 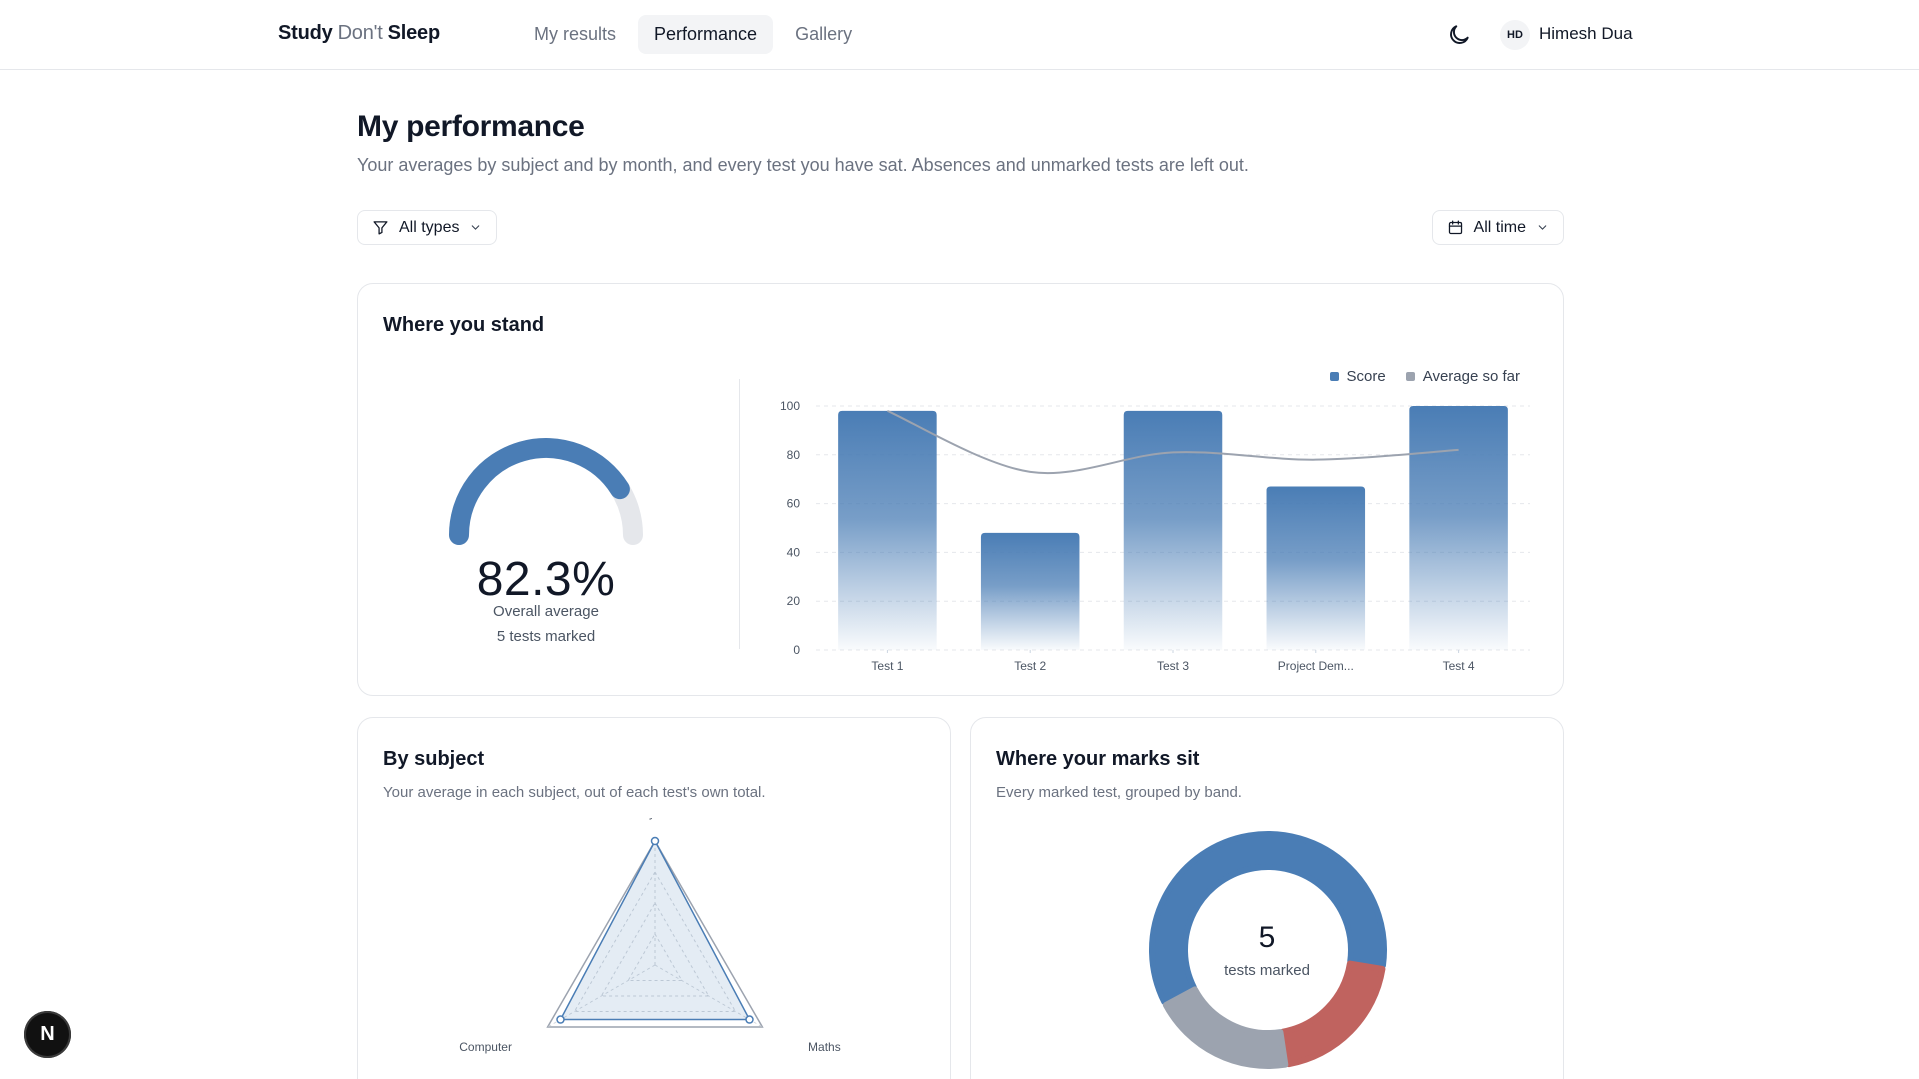 I want to click on y-tick-label: 20, so click(x=794, y=601).